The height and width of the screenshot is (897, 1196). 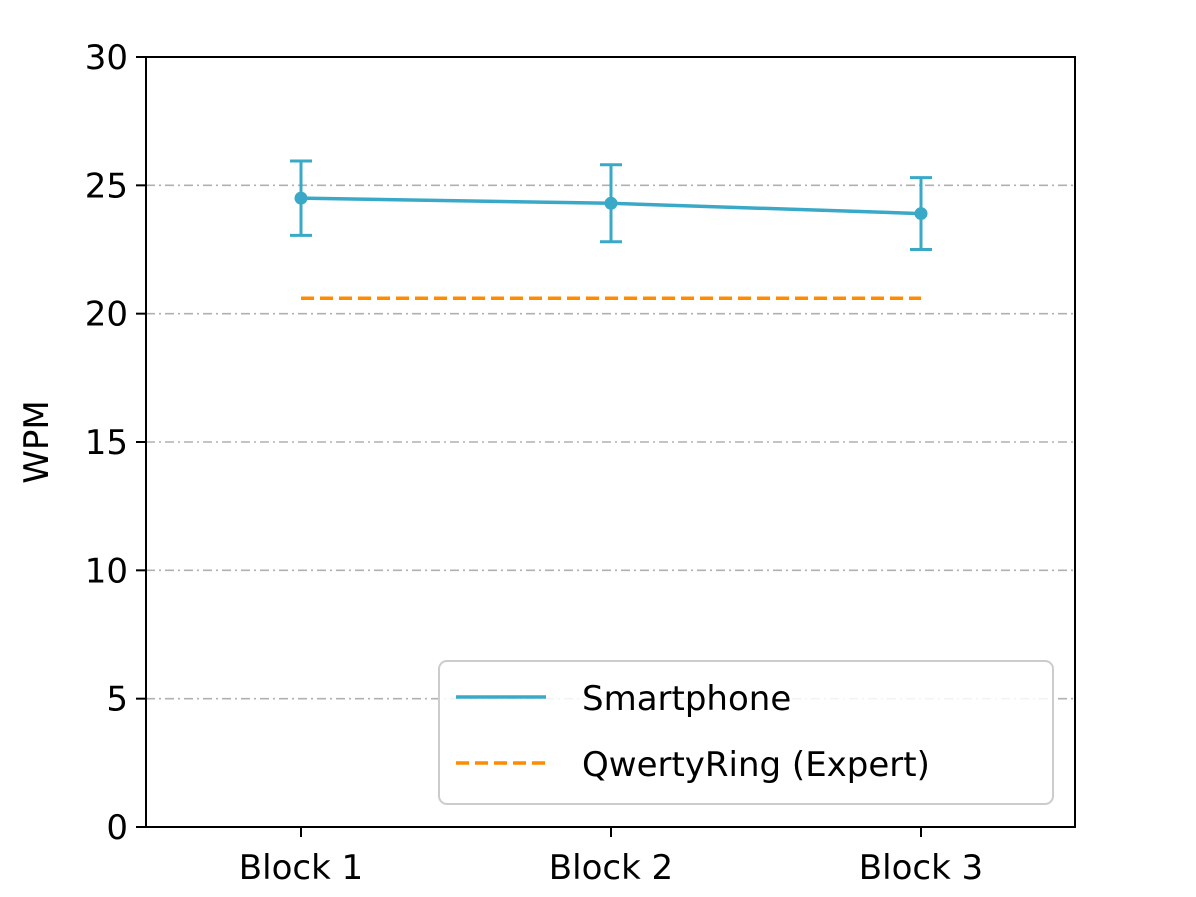 I want to click on legend-box, so click(x=746, y=732).